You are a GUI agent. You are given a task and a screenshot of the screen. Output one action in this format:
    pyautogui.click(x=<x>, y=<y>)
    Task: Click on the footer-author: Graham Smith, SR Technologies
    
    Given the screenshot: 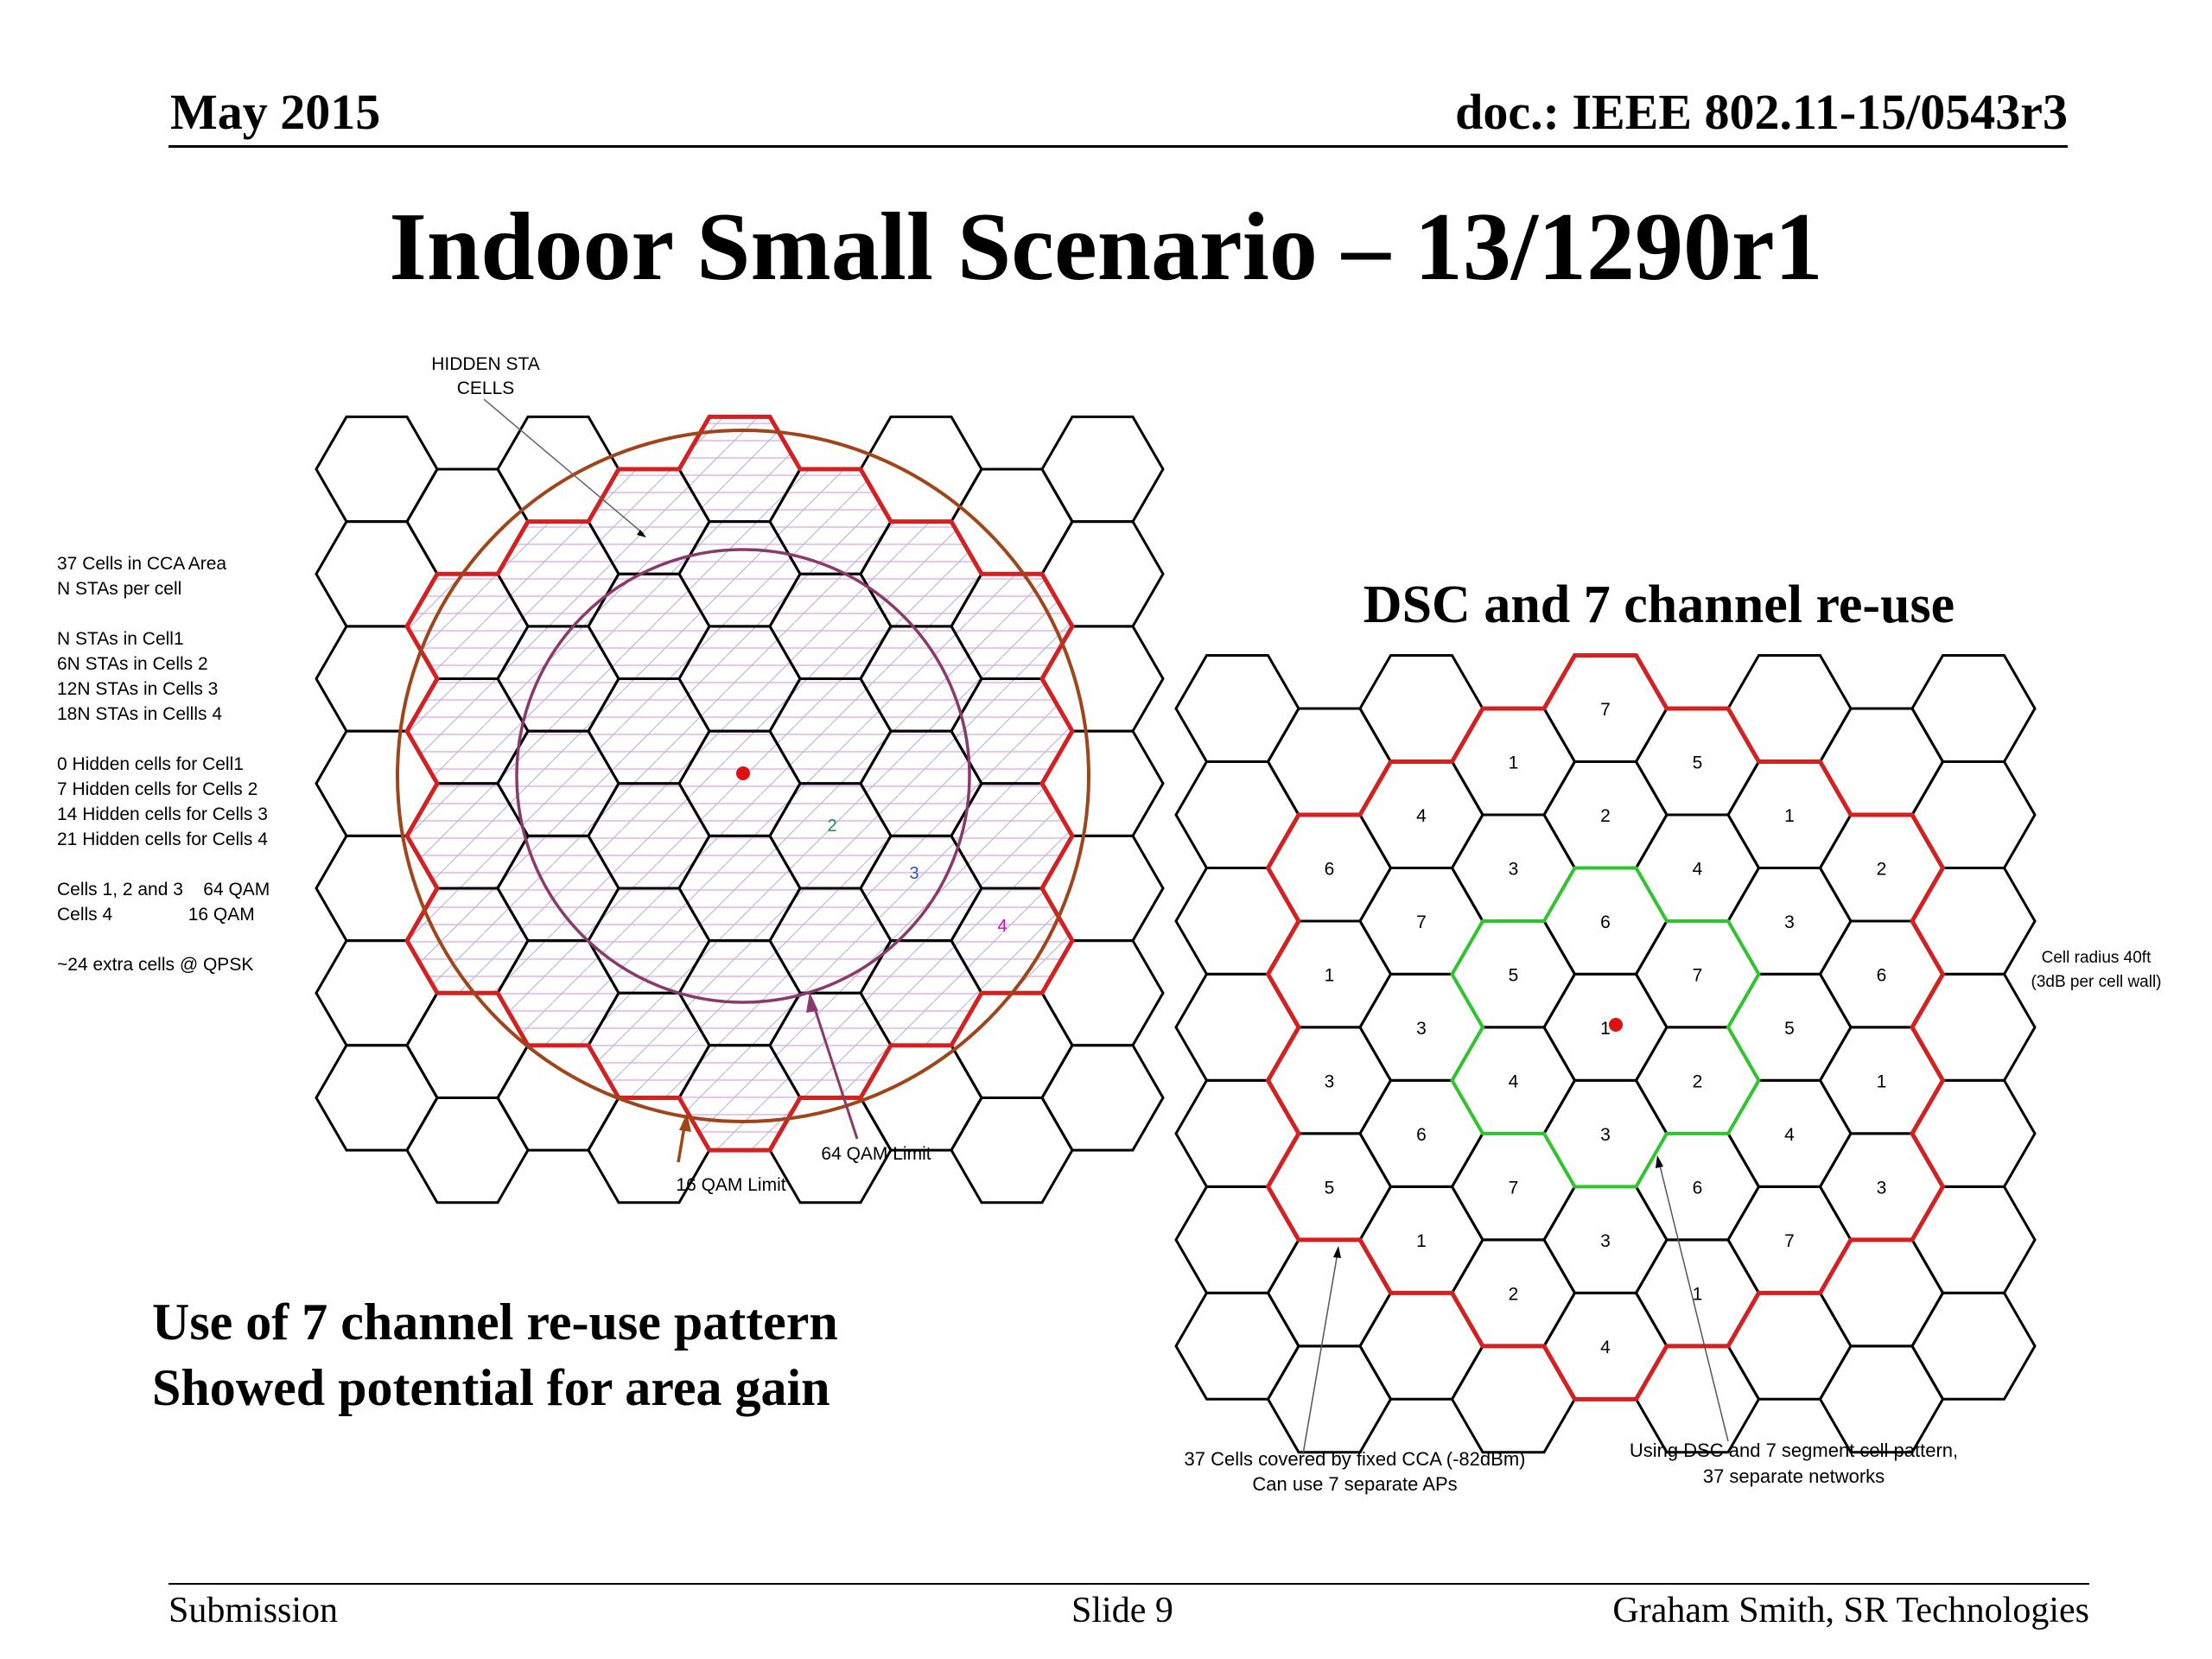 What is the action you would take?
    pyautogui.click(x=1850, y=1610)
    